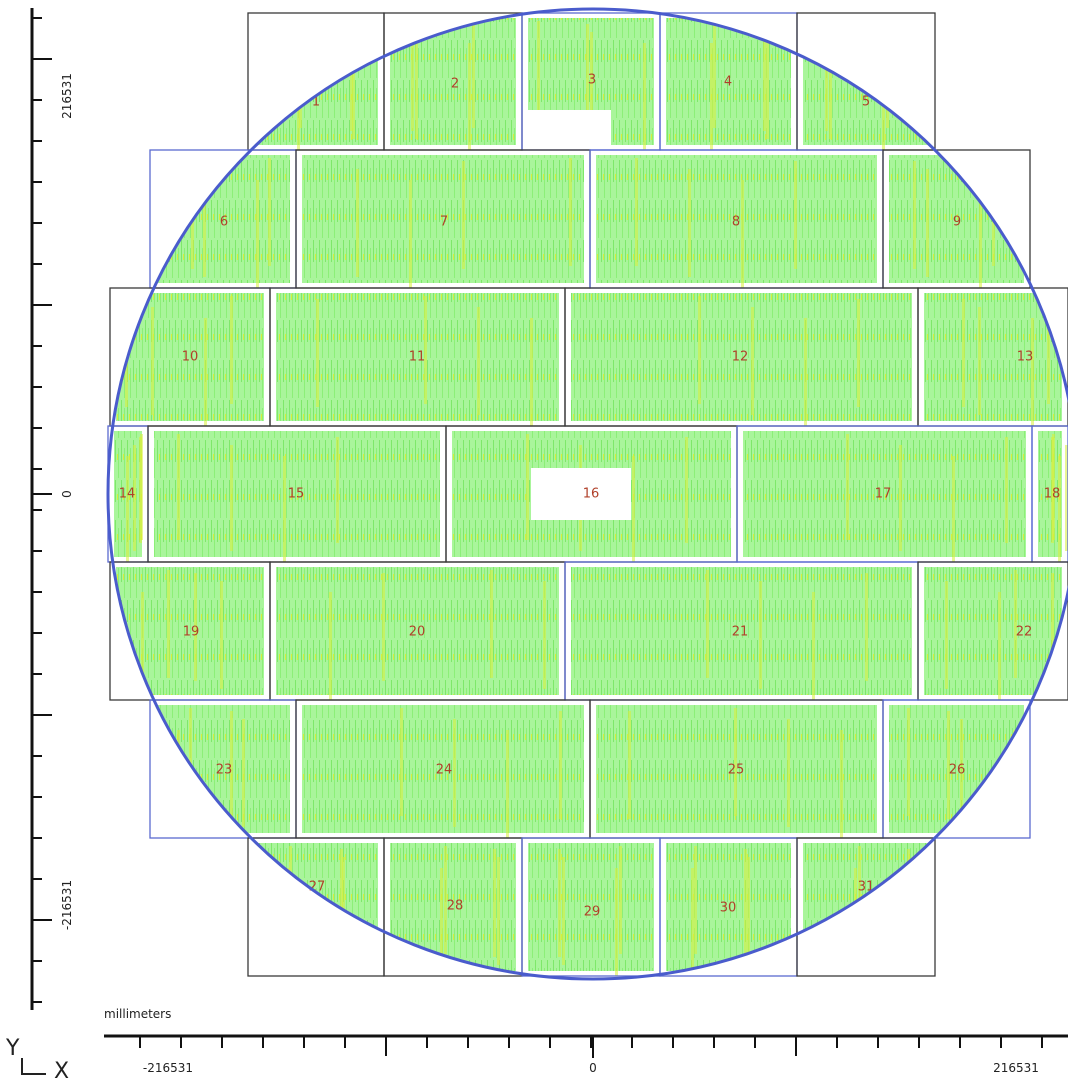 The image size is (1068, 1081). I want to click on x-axis-letter: X, so click(61, 1070).